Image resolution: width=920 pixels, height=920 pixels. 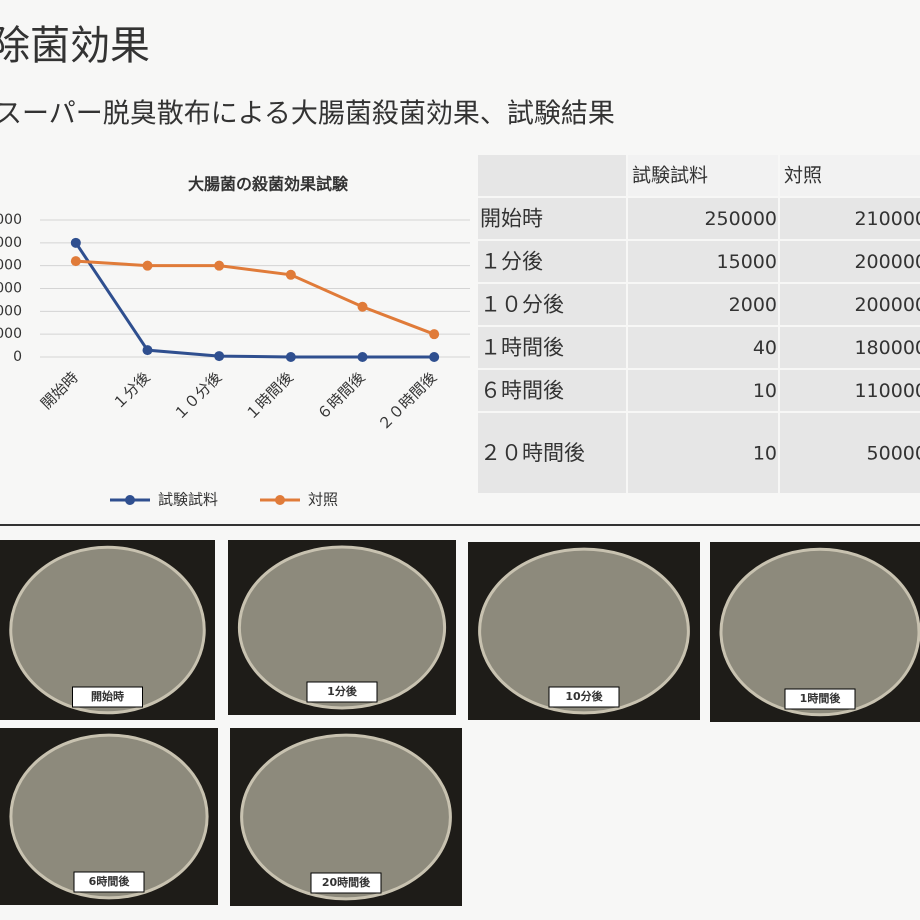 What do you see at coordinates (11, 220) in the screenshot?
I see `y-tick-label: 300000` at bounding box center [11, 220].